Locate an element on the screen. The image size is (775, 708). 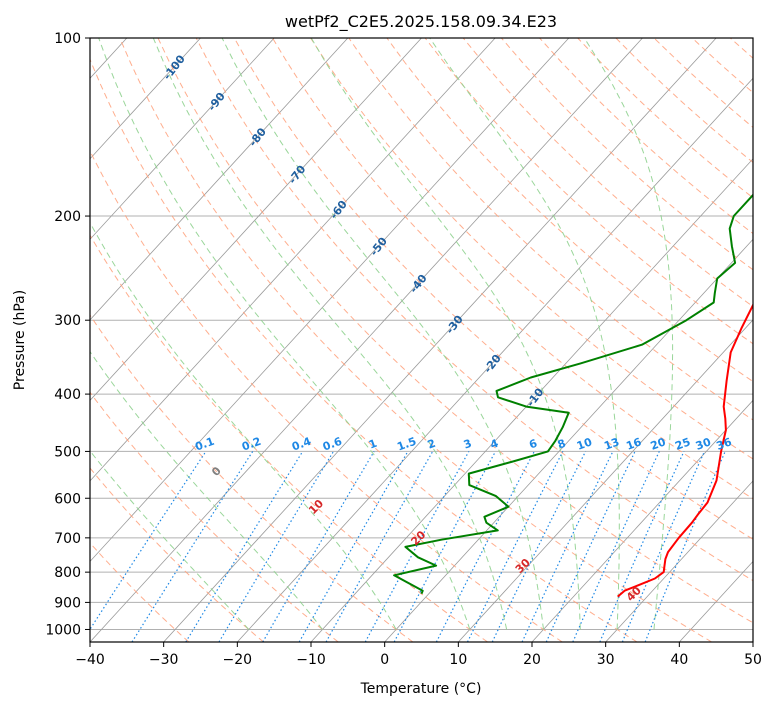
mixing-ratio-label: 8 is located at coordinates (562, 444).